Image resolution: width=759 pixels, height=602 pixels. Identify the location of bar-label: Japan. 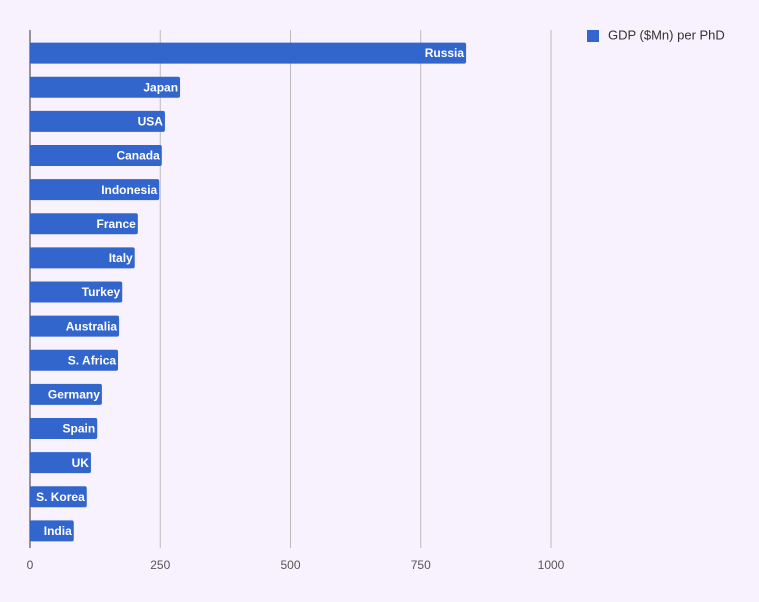
(160, 87).